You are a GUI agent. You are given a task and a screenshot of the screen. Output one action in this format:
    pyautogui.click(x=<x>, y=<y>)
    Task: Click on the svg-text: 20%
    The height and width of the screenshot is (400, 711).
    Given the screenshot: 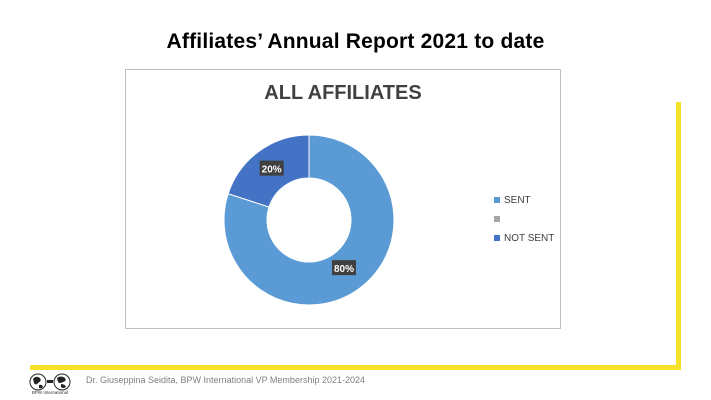 What is the action you would take?
    pyautogui.click(x=272, y=170)
    